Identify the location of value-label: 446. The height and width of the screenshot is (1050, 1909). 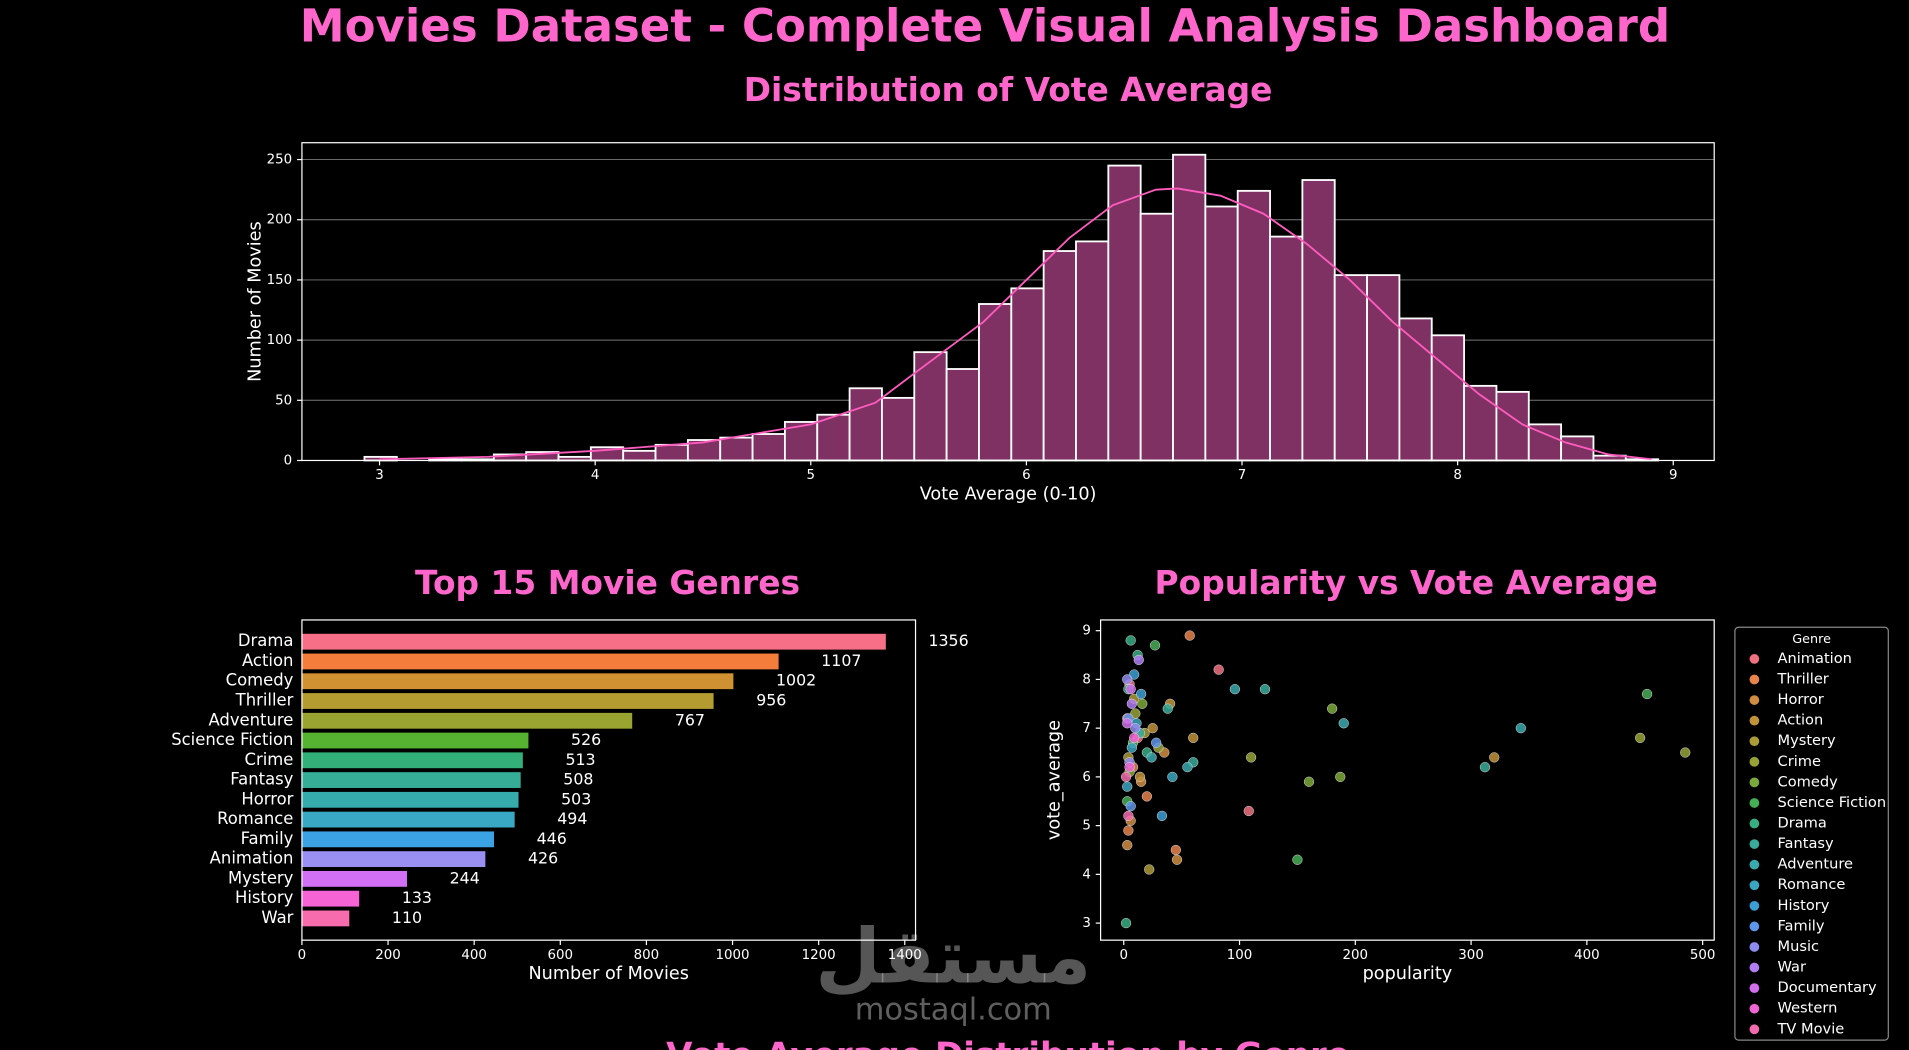
(552, 838).